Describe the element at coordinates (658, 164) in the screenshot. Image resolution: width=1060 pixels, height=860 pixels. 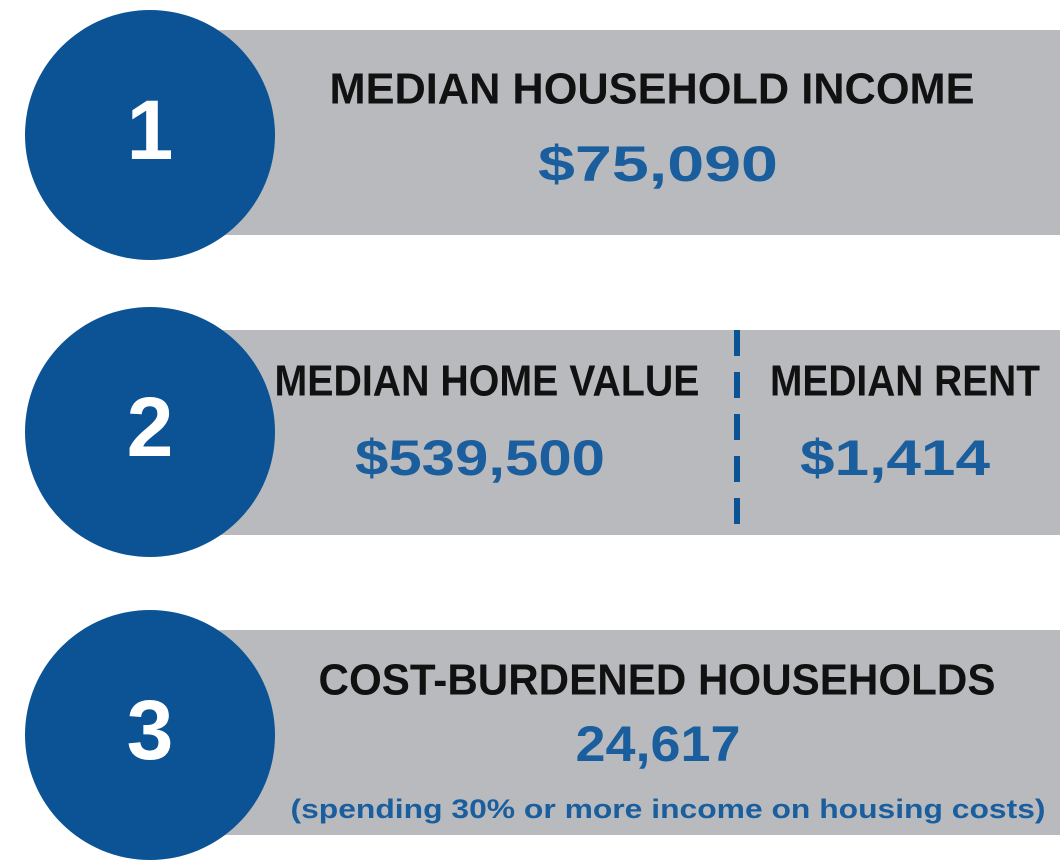
I see `stat-value: $75,090` at that location.